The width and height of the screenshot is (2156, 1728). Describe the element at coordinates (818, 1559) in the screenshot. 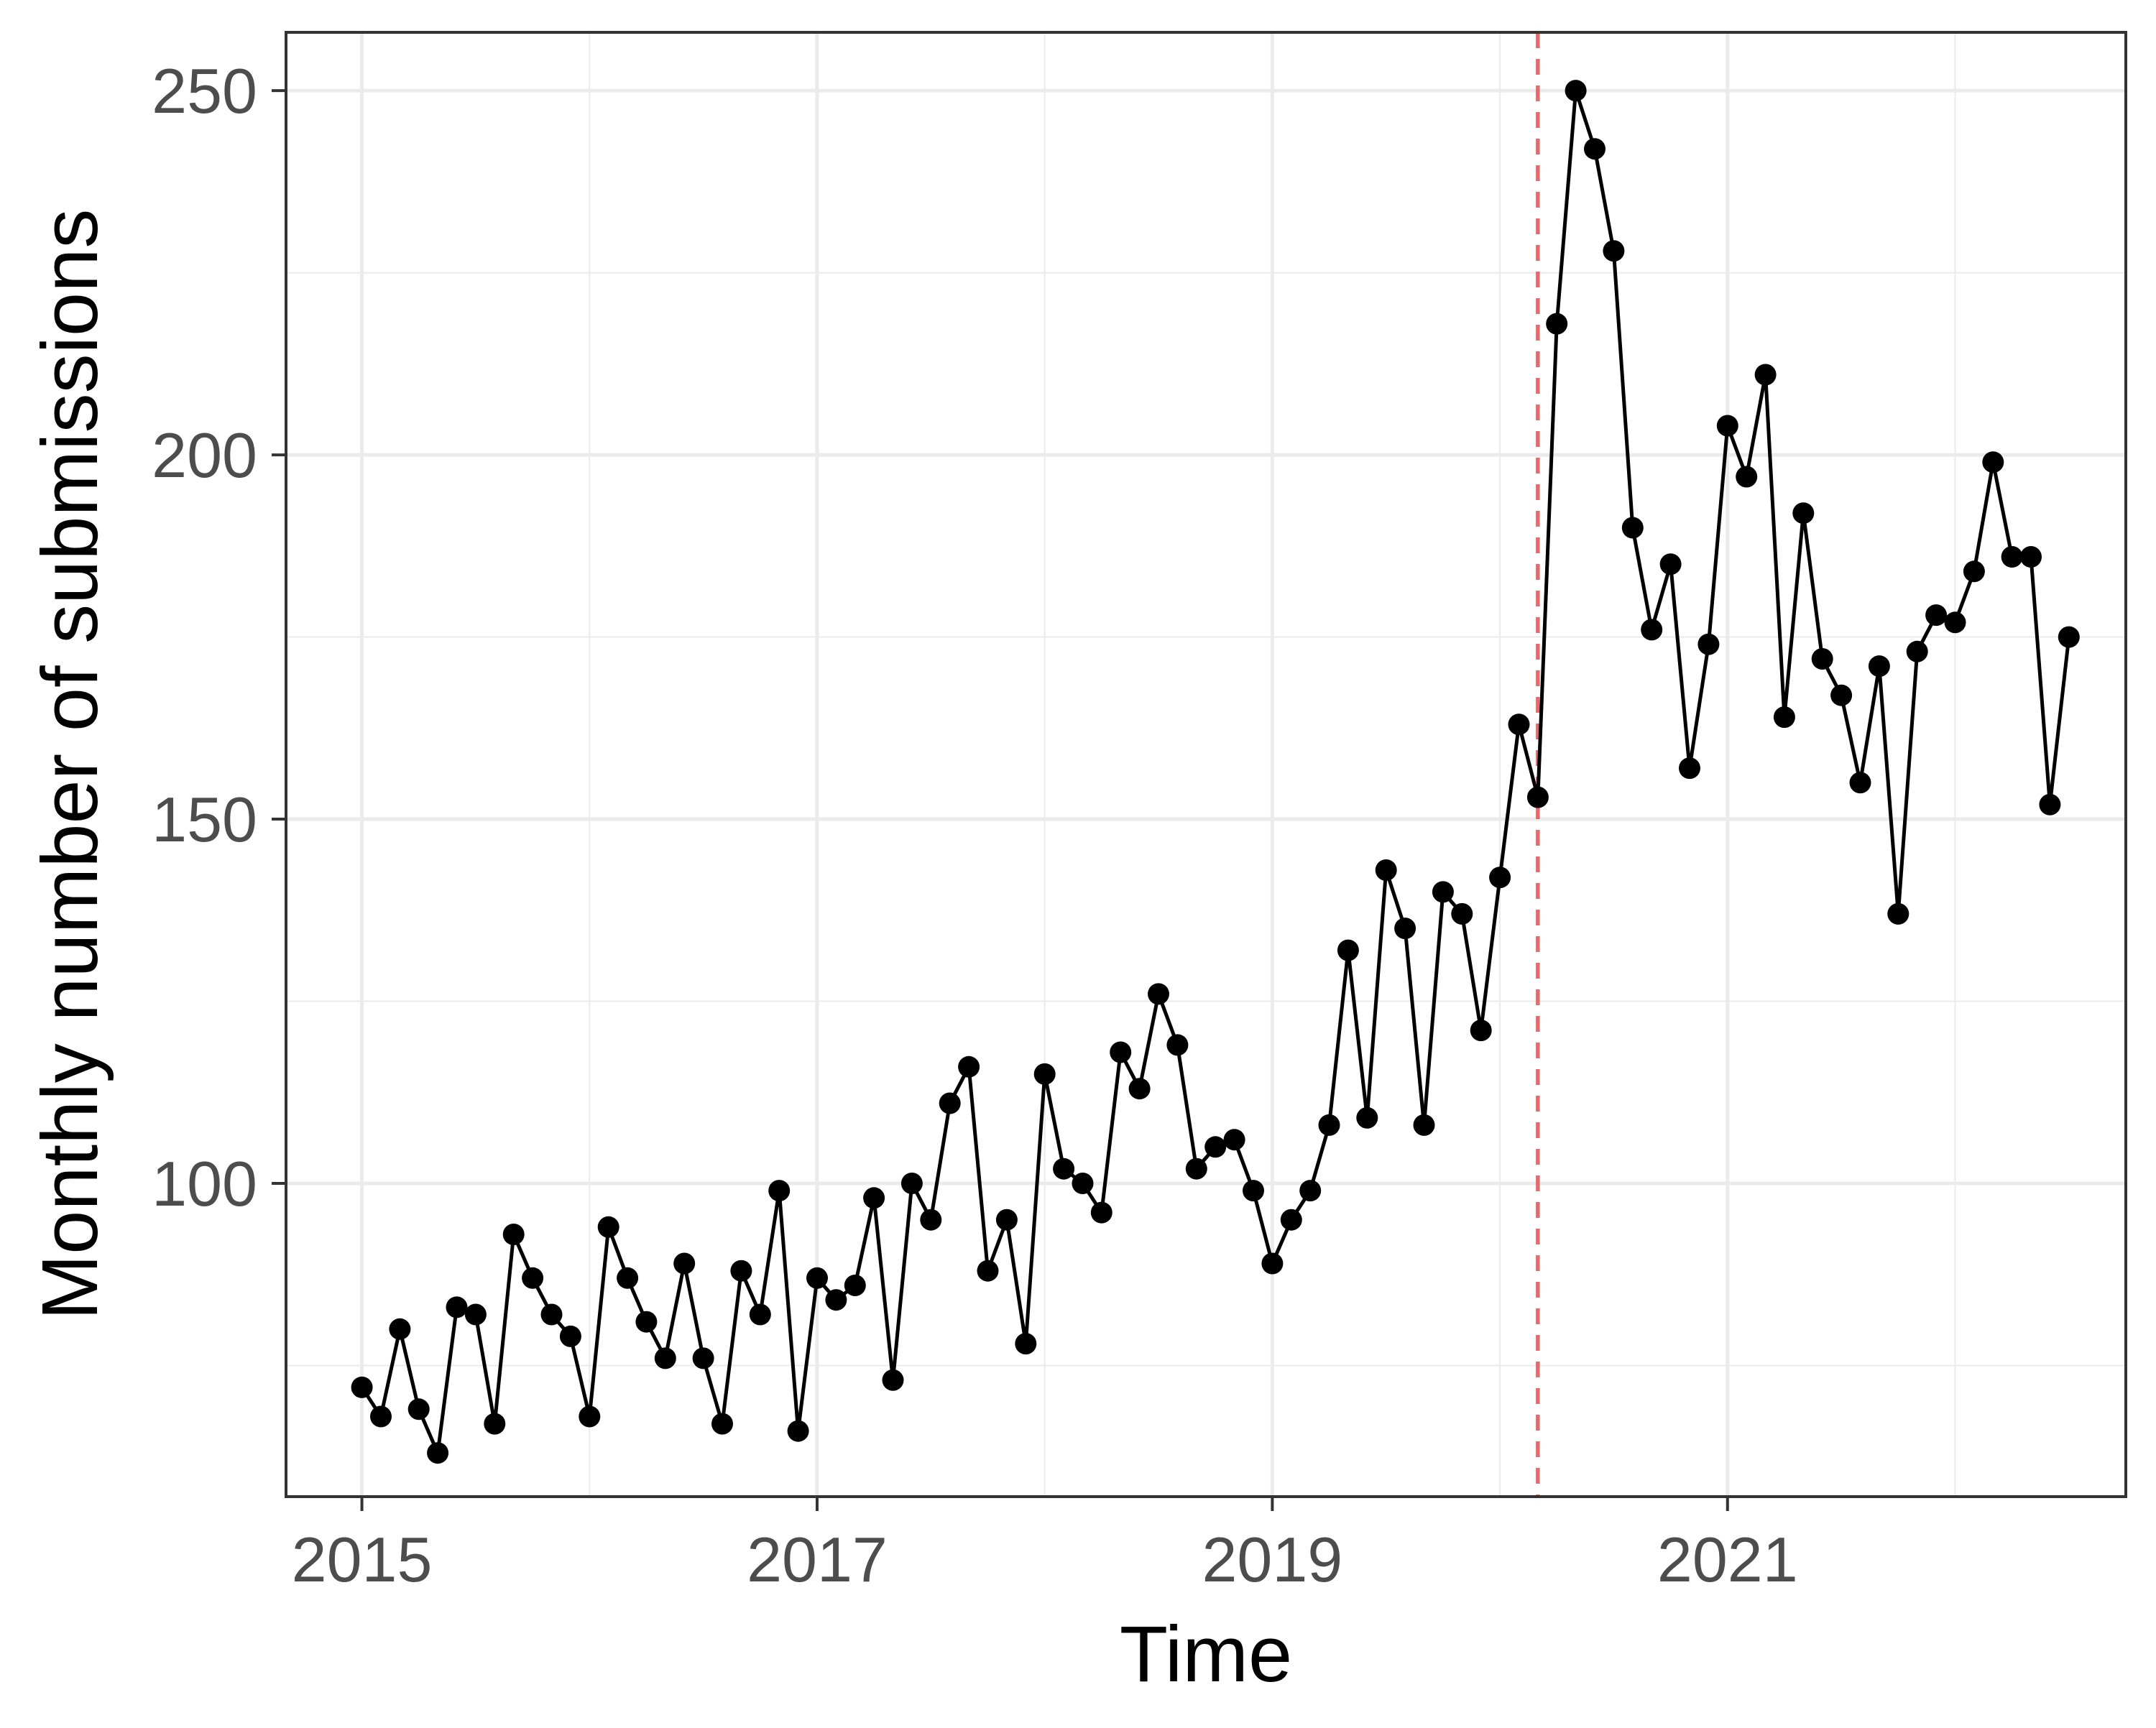

I see `x-tick-label: 2017` at that location.